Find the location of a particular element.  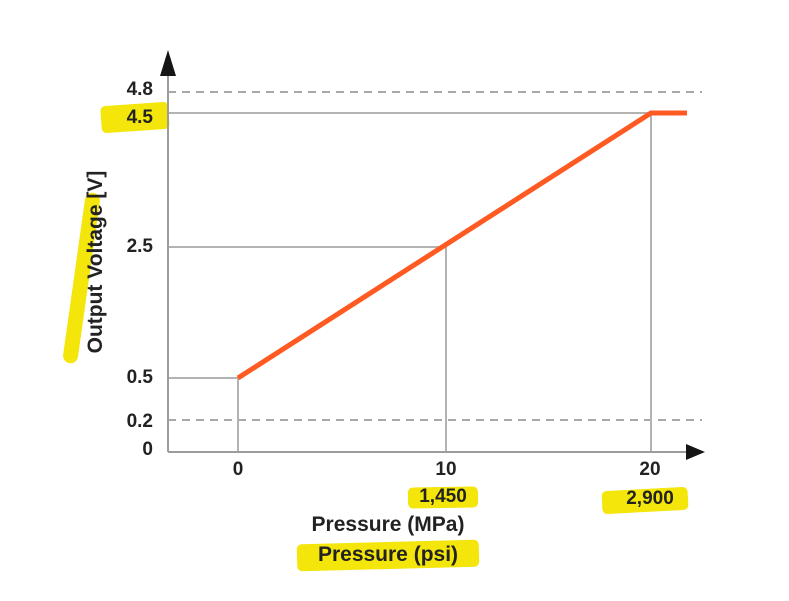

x-tick-psi-1450: 1,450 is located at coordinates (443, 496).